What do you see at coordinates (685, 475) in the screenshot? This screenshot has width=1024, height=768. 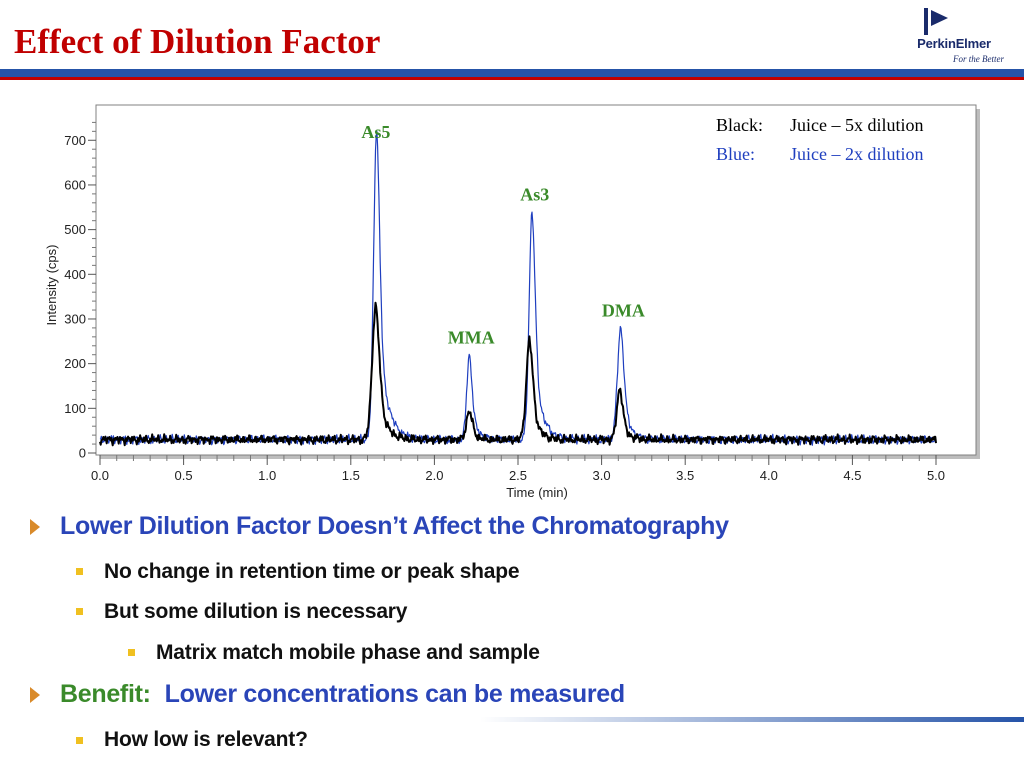 I see `x-tick-label: 3.5` at bounding box center [685, 475].